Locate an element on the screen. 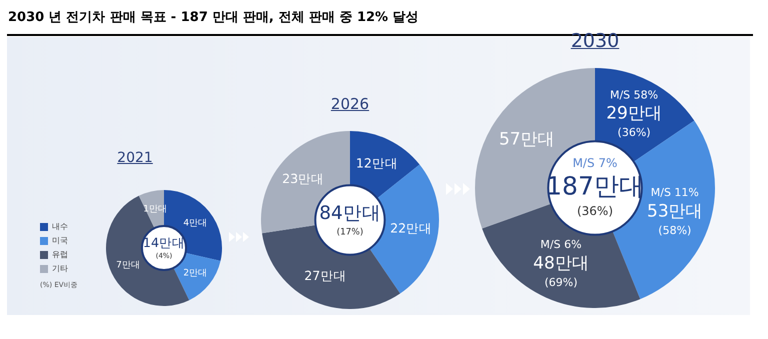  legend-label: 유럽 is located at coordinates (60, 255).